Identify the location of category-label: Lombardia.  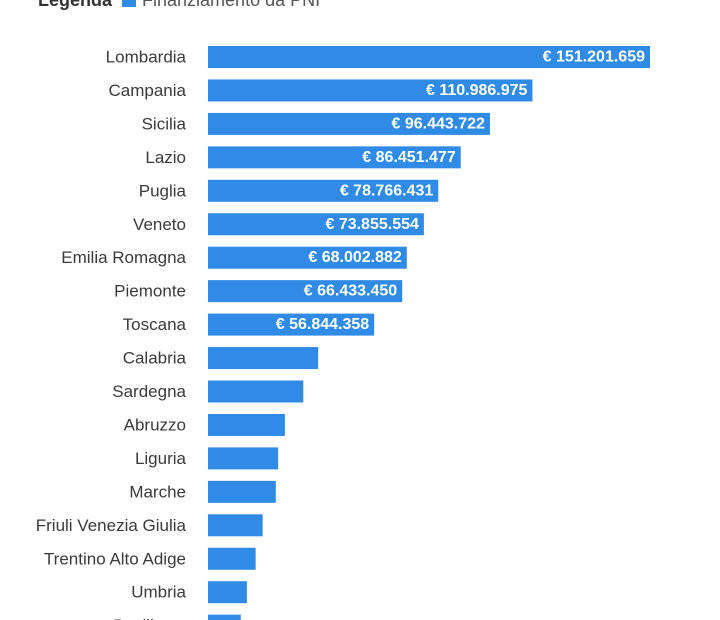
(146, 57).